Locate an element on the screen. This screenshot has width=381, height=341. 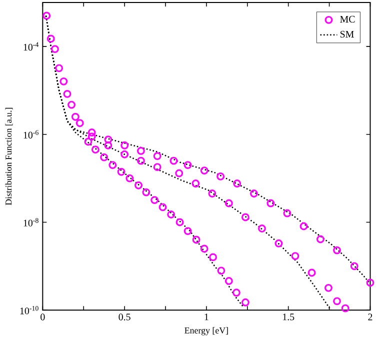
x-tick-label: 1 is located at coordinates (206, 317).